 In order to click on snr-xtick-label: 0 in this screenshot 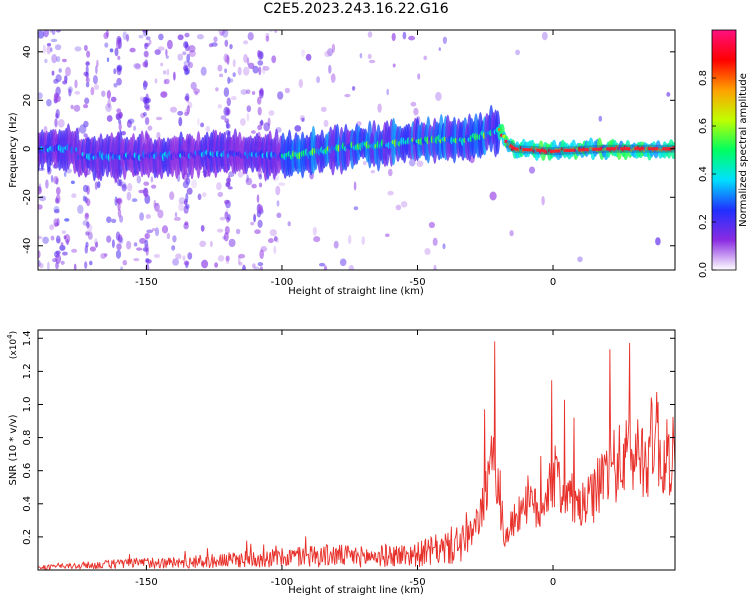, I will do `click(553, 582)`.